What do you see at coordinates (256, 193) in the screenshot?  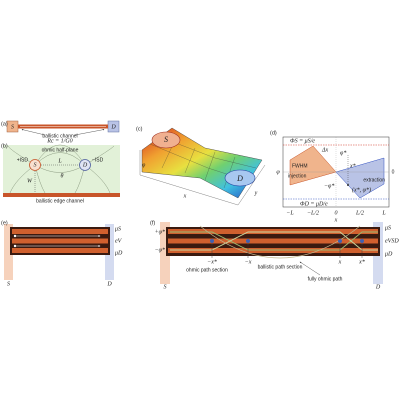 I see `y-axis-label: y` at bounding box center [256, 193].